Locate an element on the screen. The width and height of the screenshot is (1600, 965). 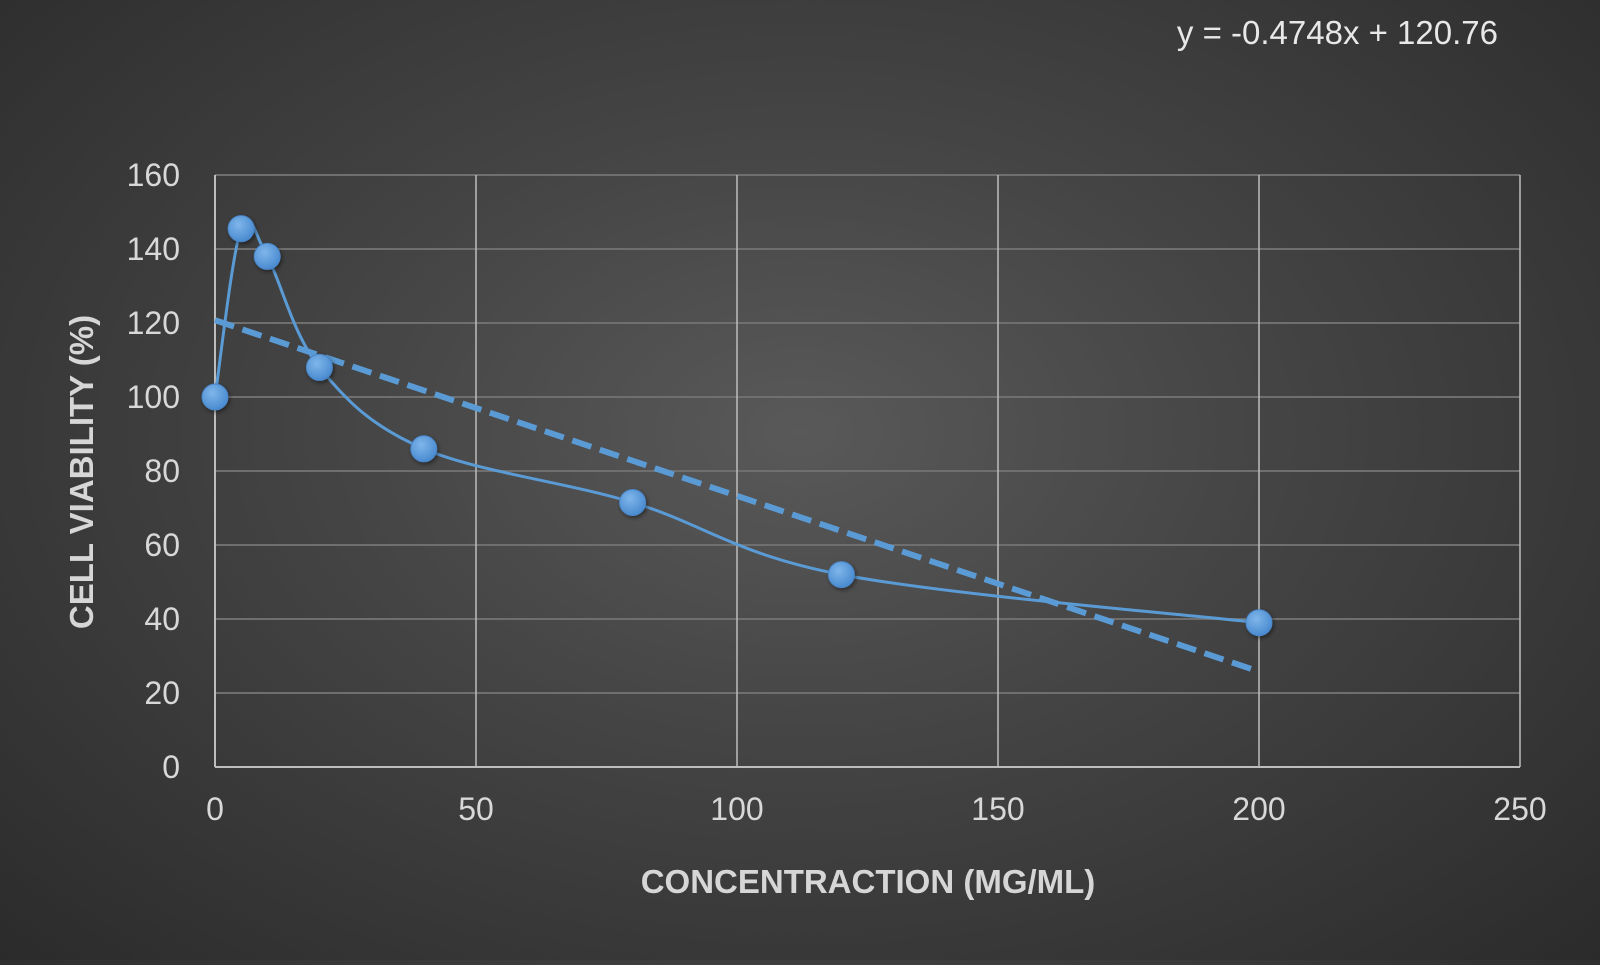
y-tick-label: 160 is located at coordinates (153, 175).